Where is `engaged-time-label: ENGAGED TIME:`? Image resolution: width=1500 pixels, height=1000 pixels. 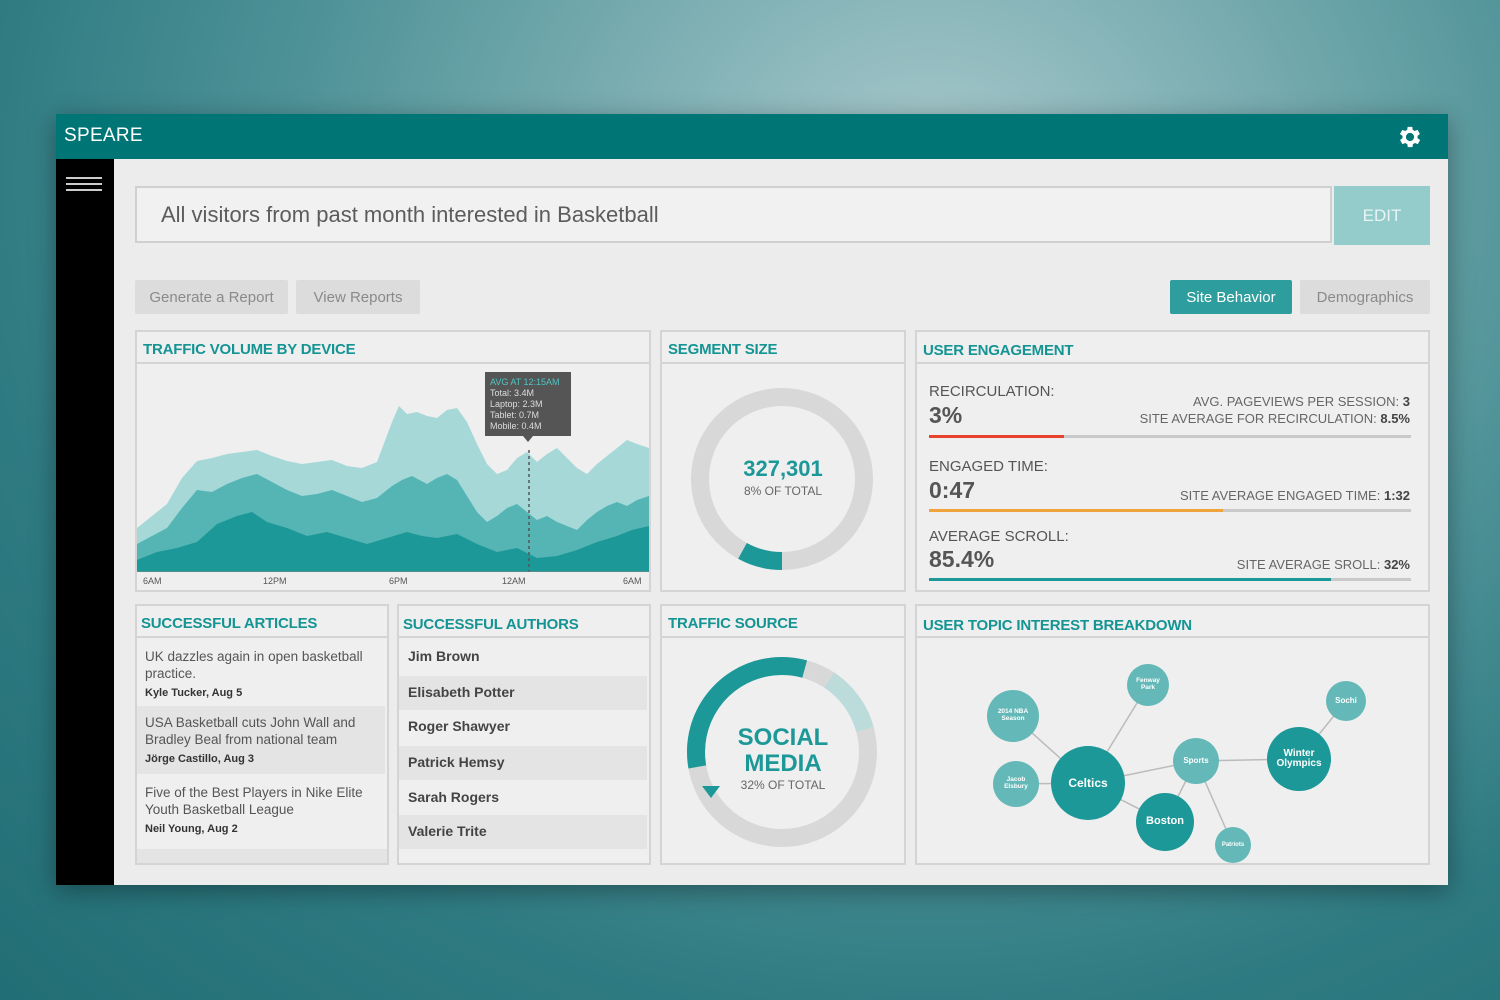 engaged-time-label: ENGAGED TIME: is located at coordinates (988, 466).